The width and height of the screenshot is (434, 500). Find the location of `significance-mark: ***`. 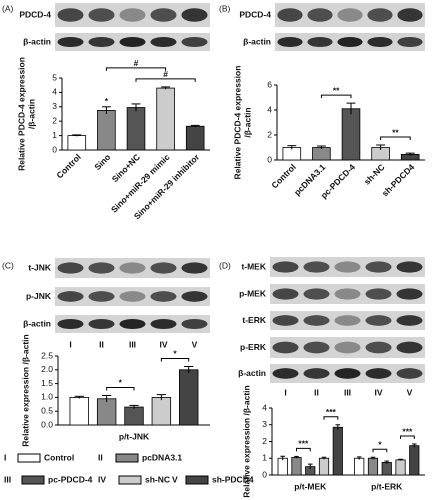

significance-mark: *** is located at coordinates (407, 431).